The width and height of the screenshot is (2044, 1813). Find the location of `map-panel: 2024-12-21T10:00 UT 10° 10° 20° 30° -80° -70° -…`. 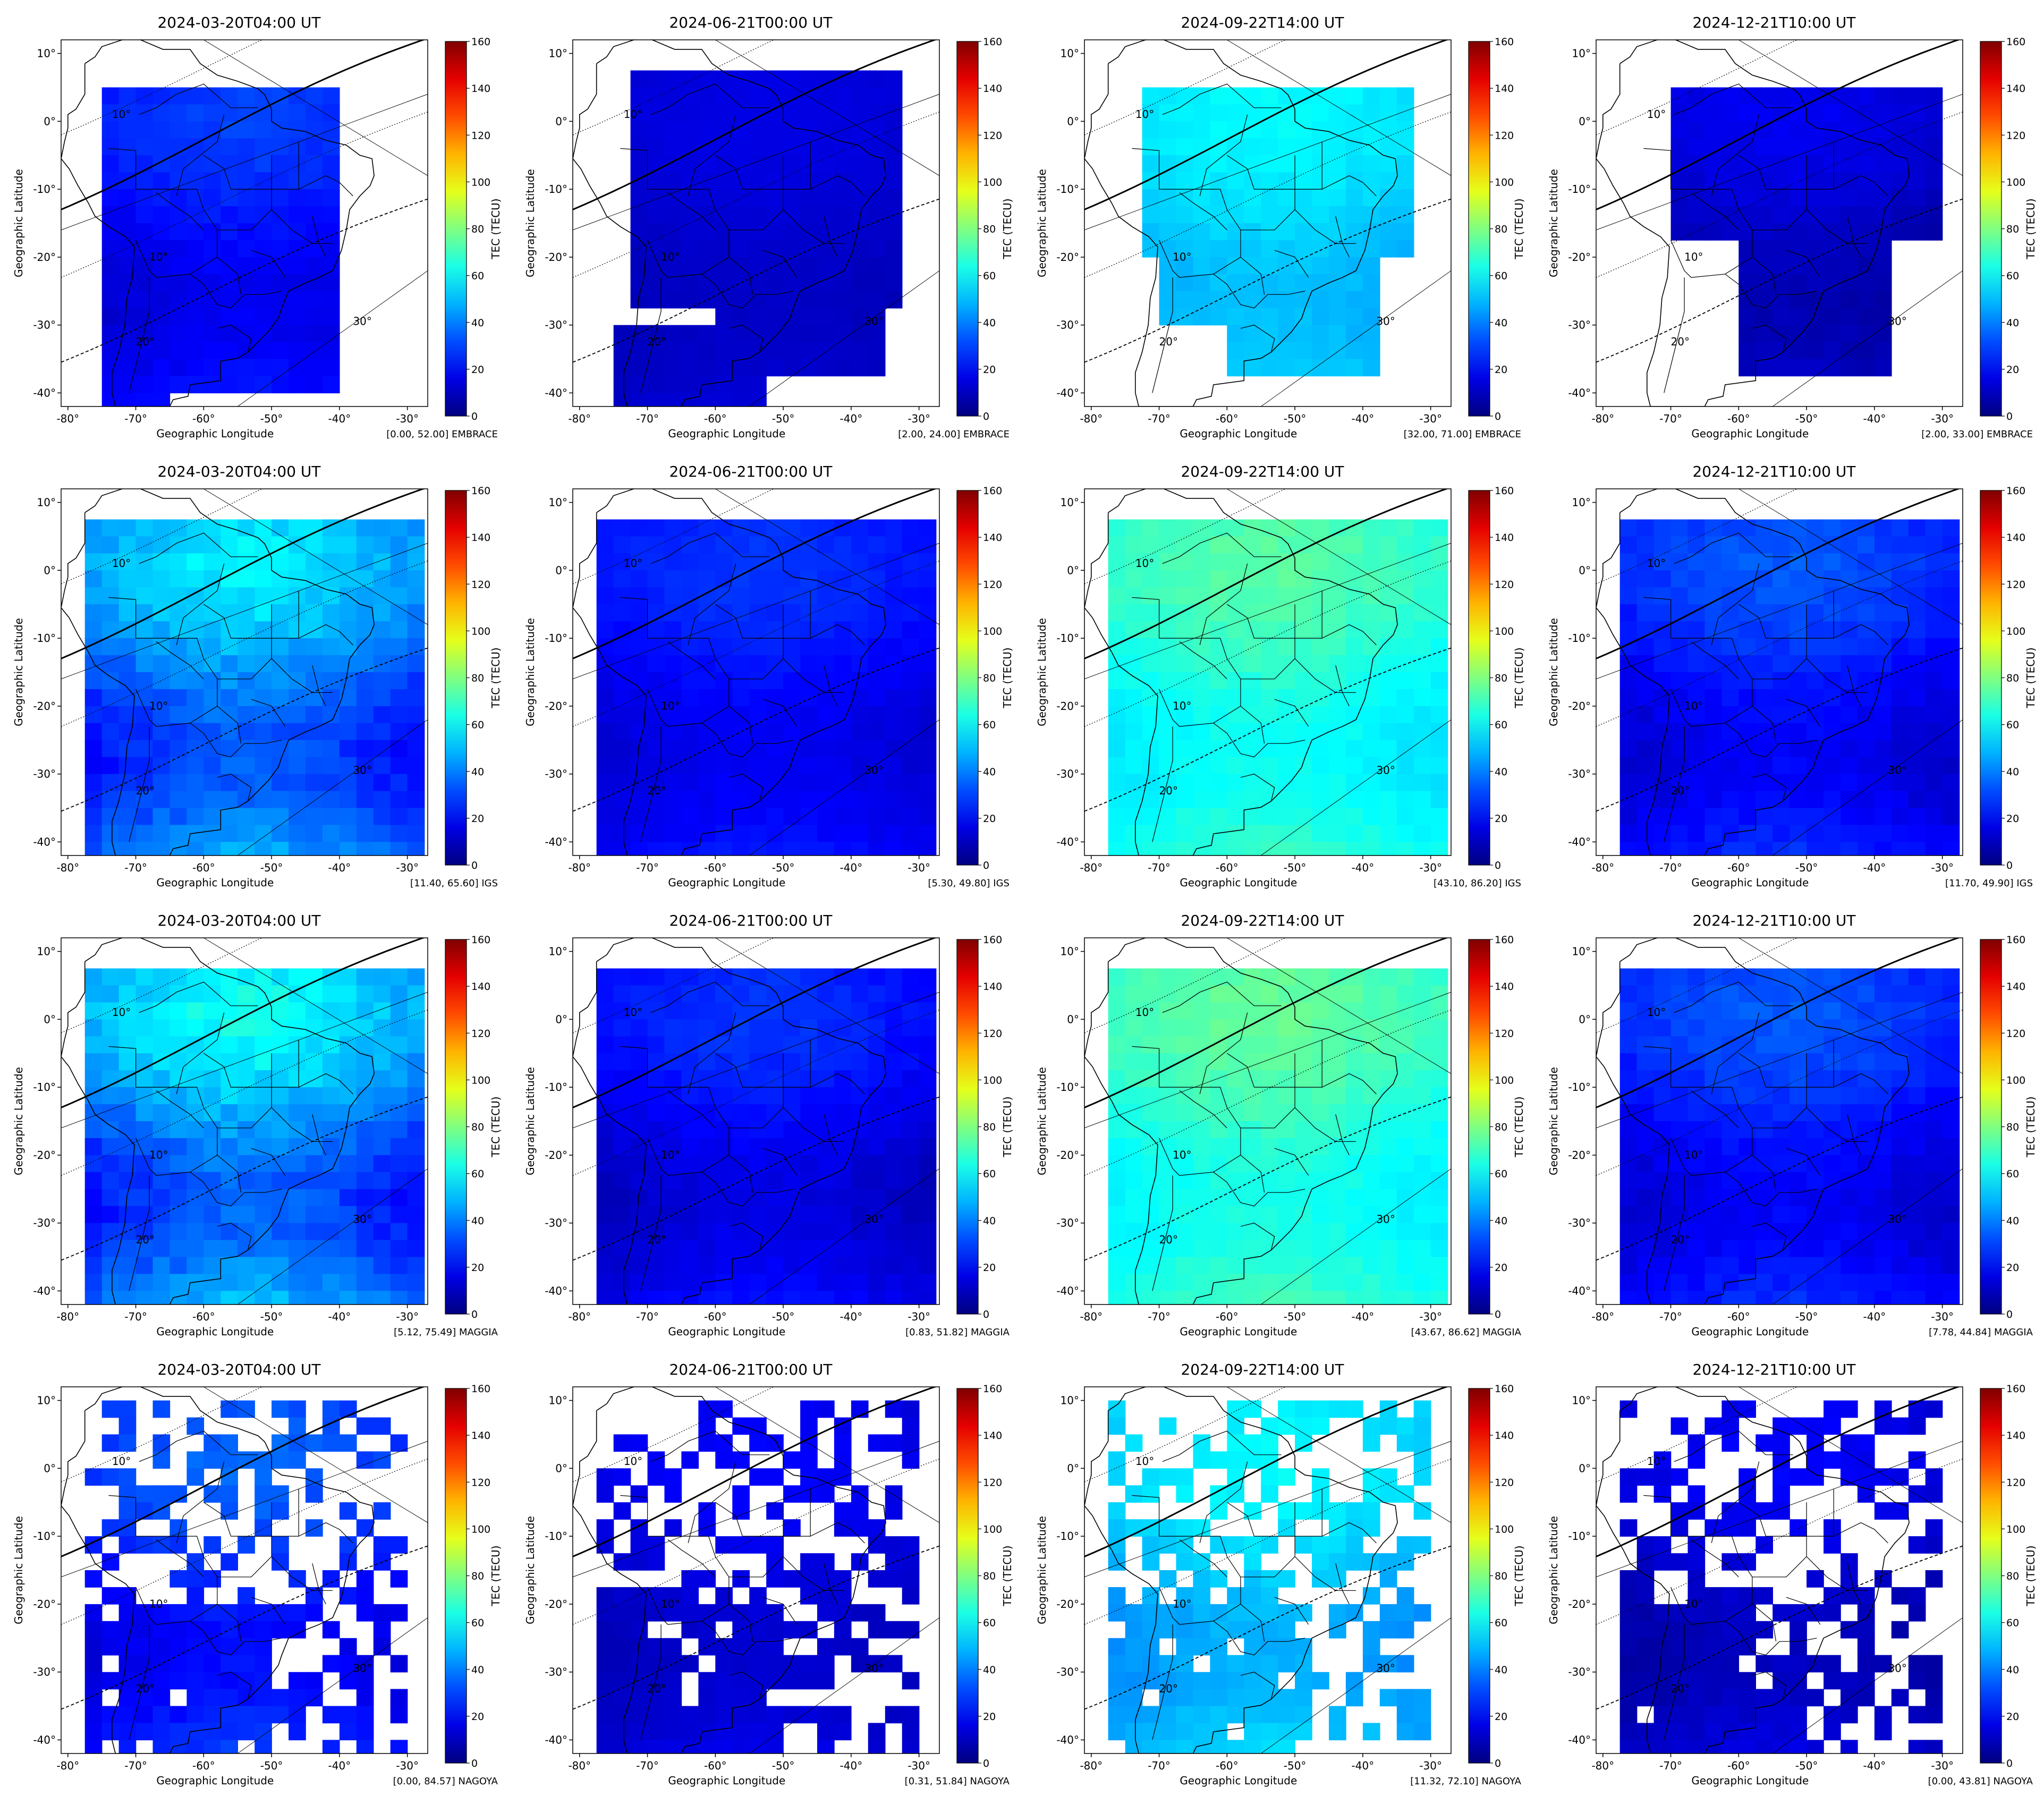

map-panel: 2024-12-21T10:00 UT 10° 10° 20° 30° -80° -70° -… is located at coordinates (1789, 1124).